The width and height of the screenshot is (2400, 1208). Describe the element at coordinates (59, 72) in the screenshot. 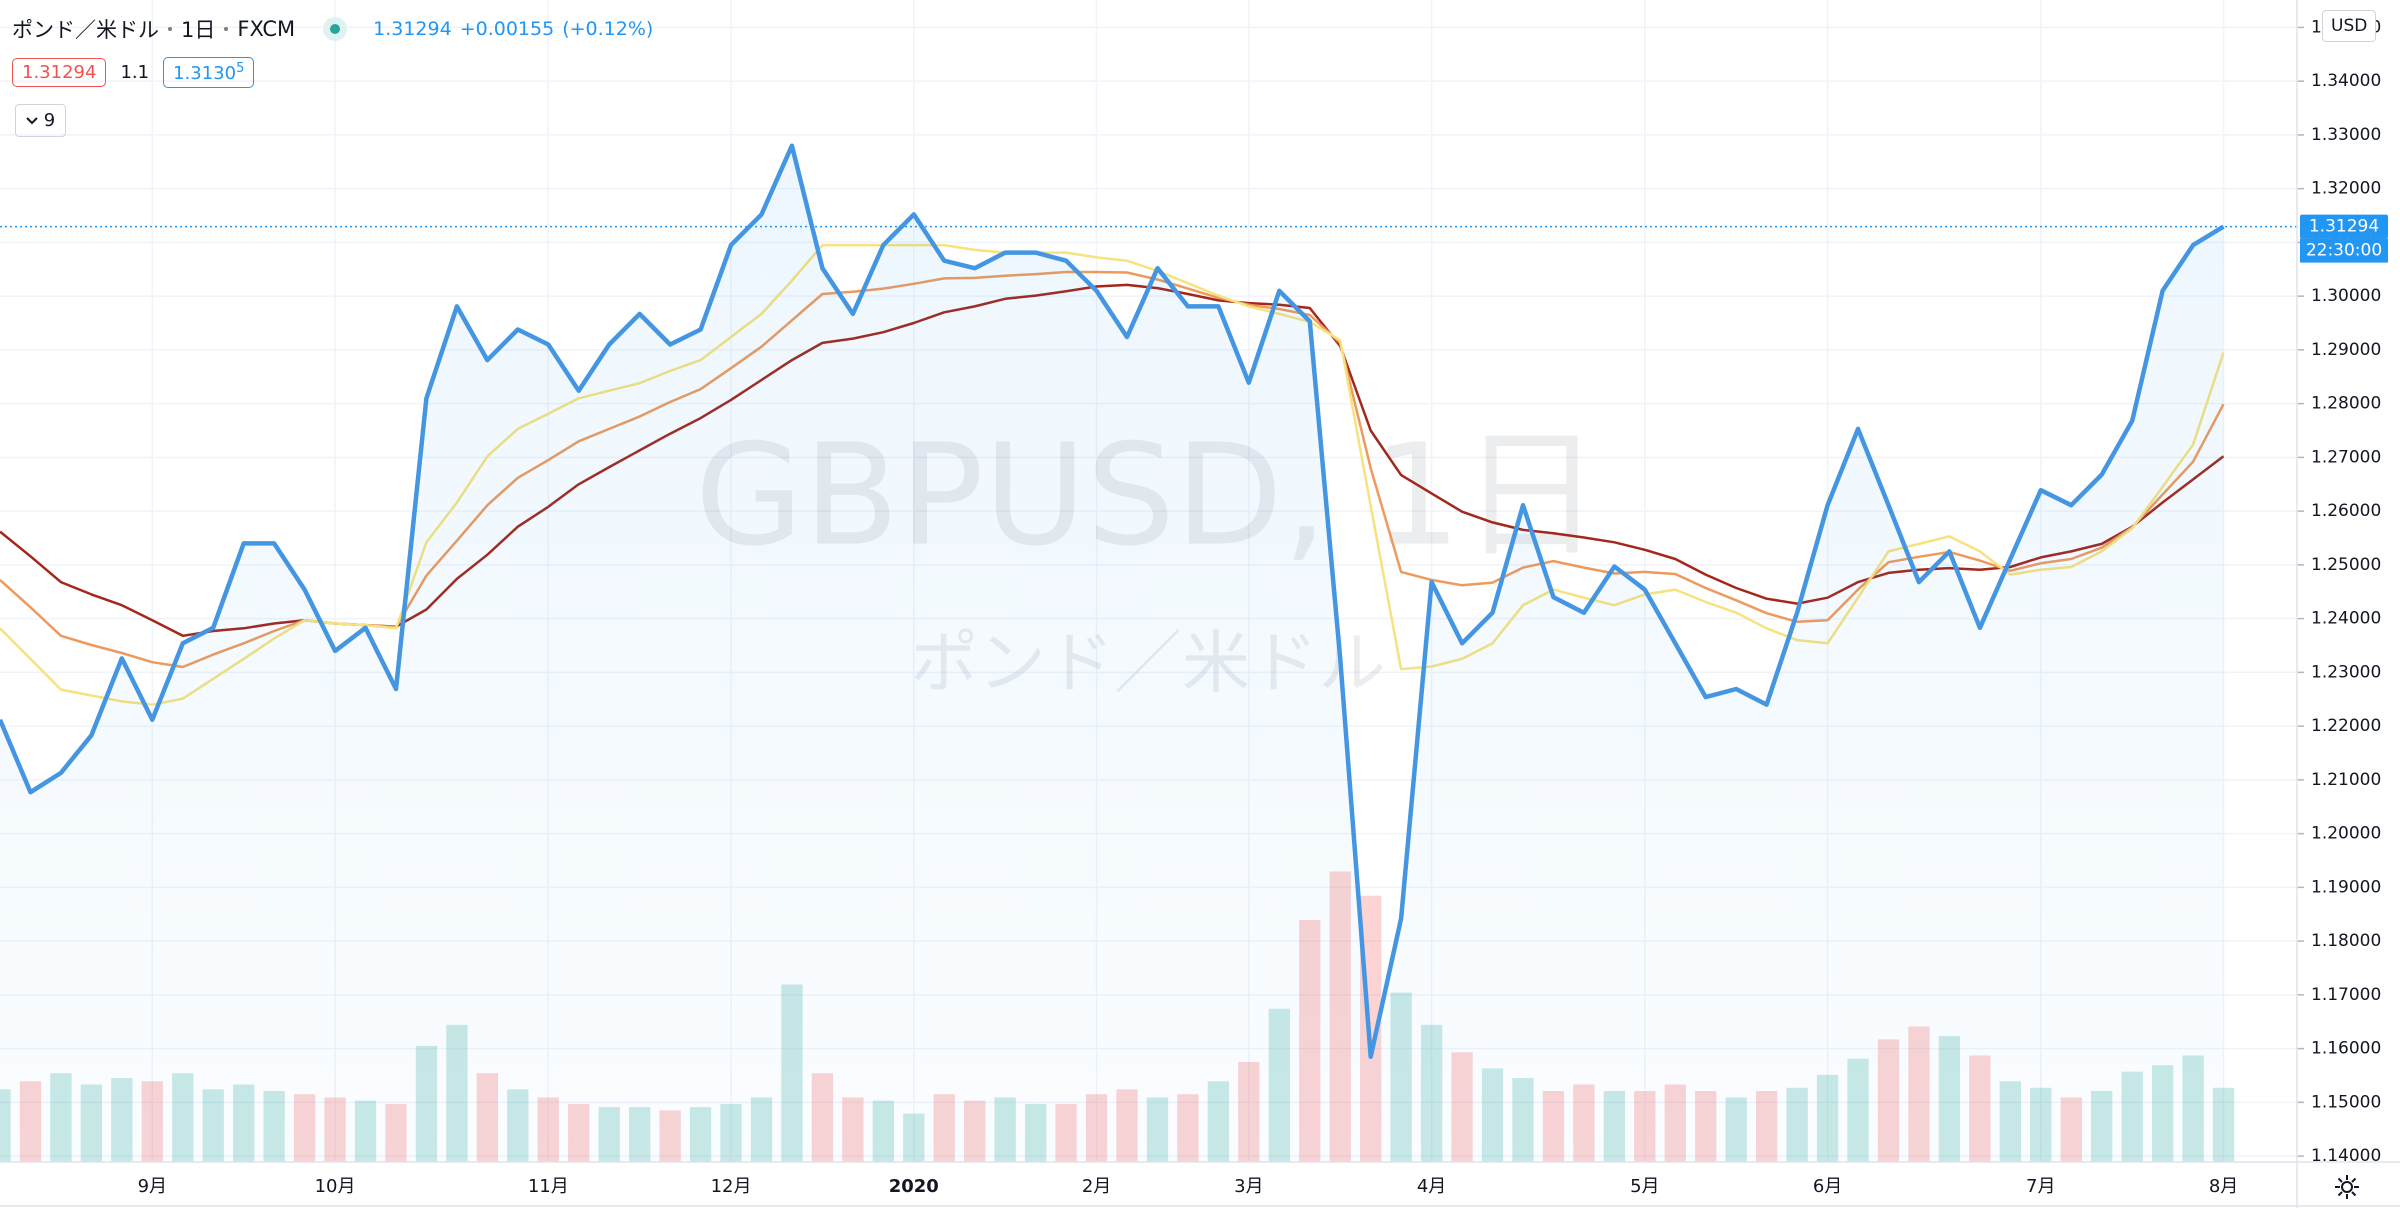

I see `bid-button: 1.31294` at that location.